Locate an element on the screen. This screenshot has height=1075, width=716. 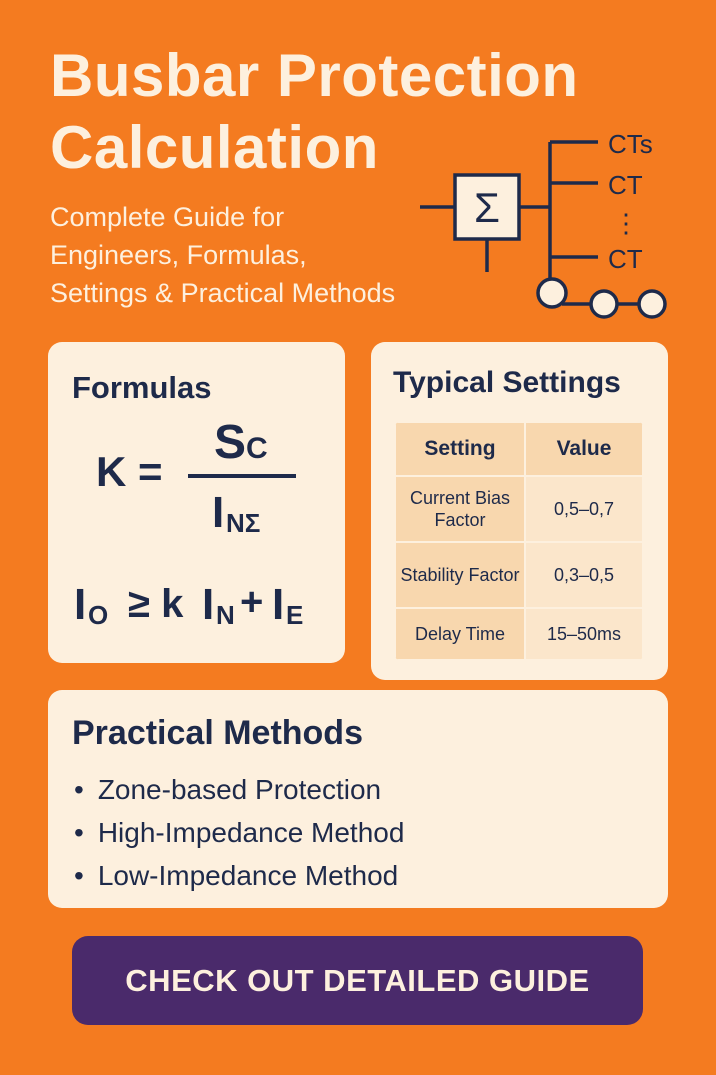
numerator: S is located at coordinates (230, 442).